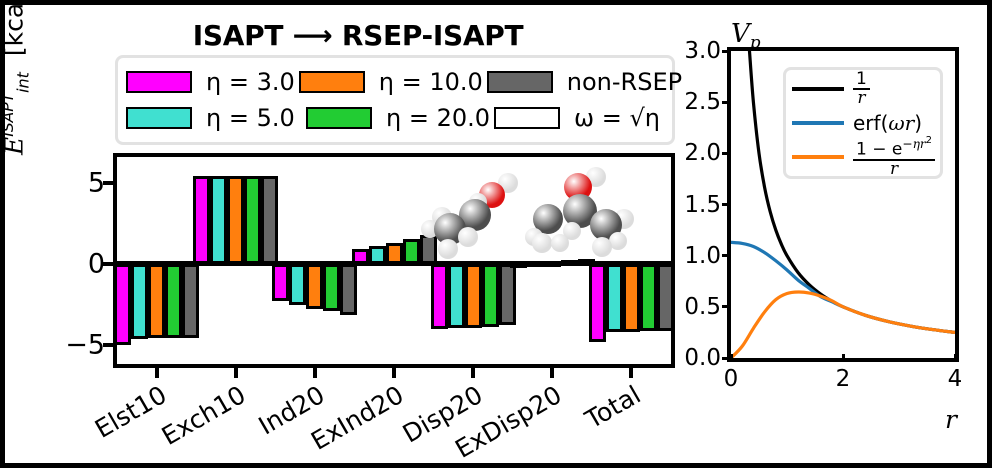 The height and width of the screenshot is (468, 992). Describe the element at coordinates (888, 123) in the screenshot. I see `rp-legend-label-erf: erf(ωr)` at that location.